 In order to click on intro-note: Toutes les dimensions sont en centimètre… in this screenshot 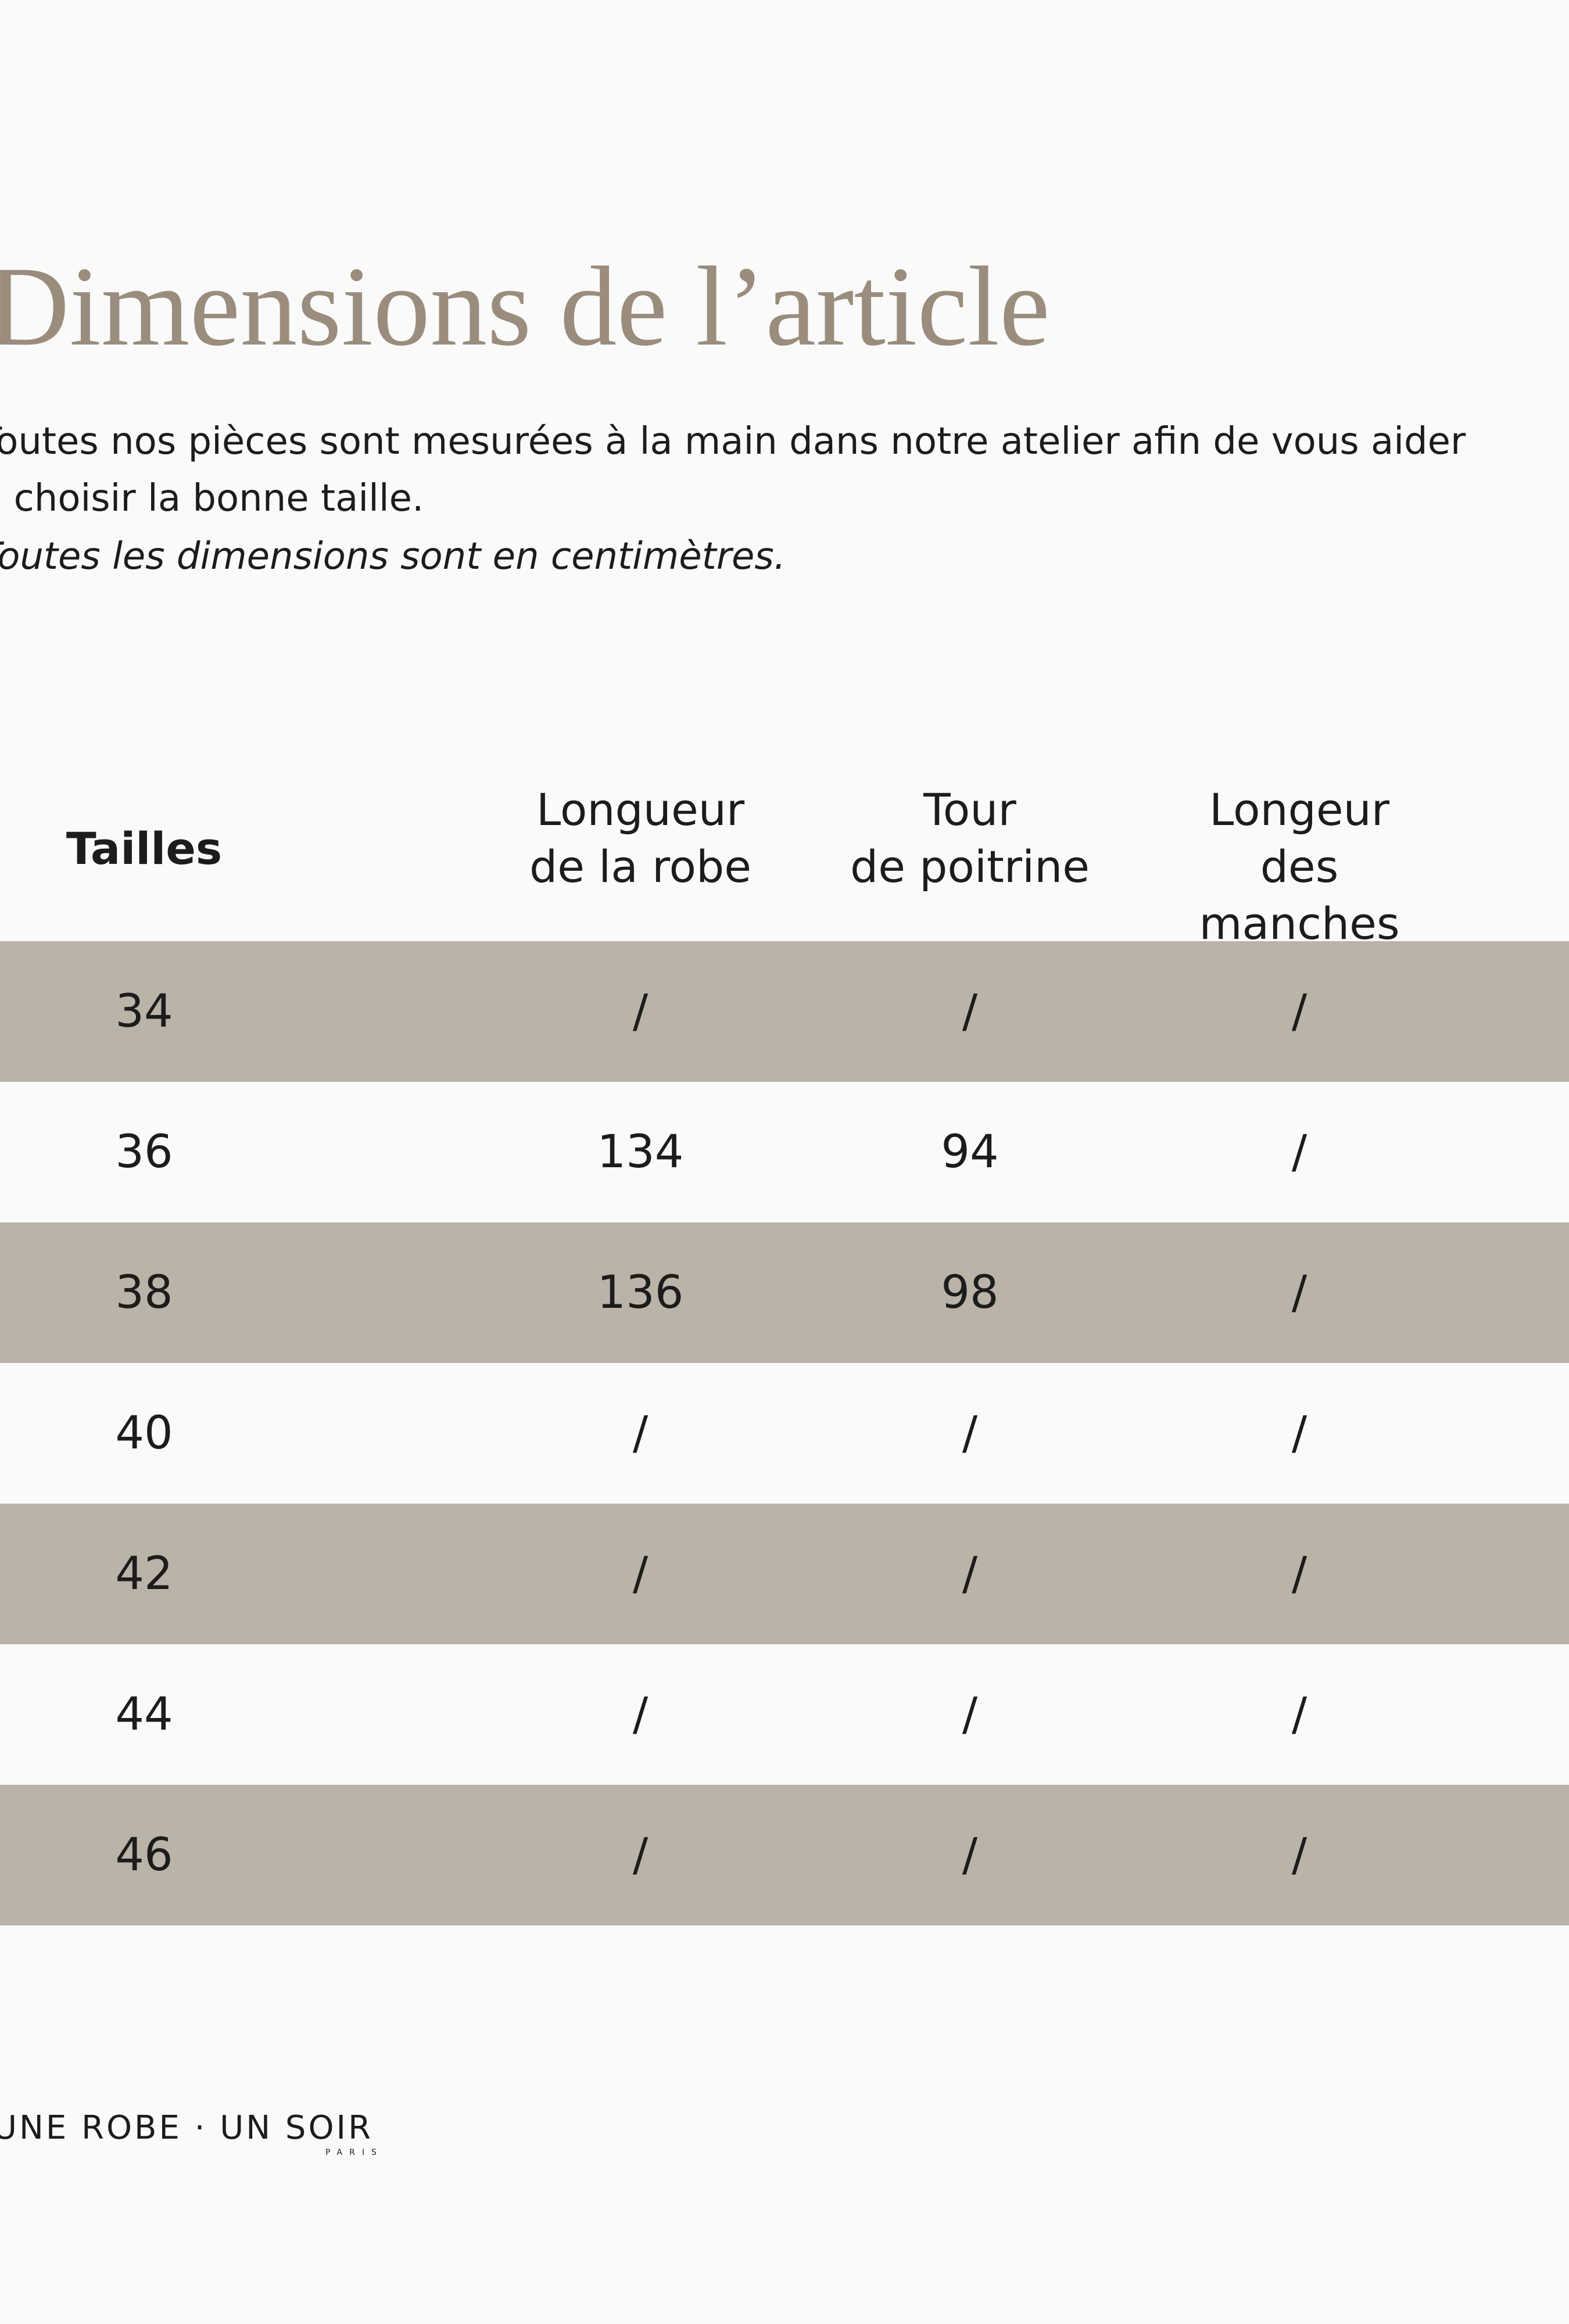, I will do `click(393, 556)`.